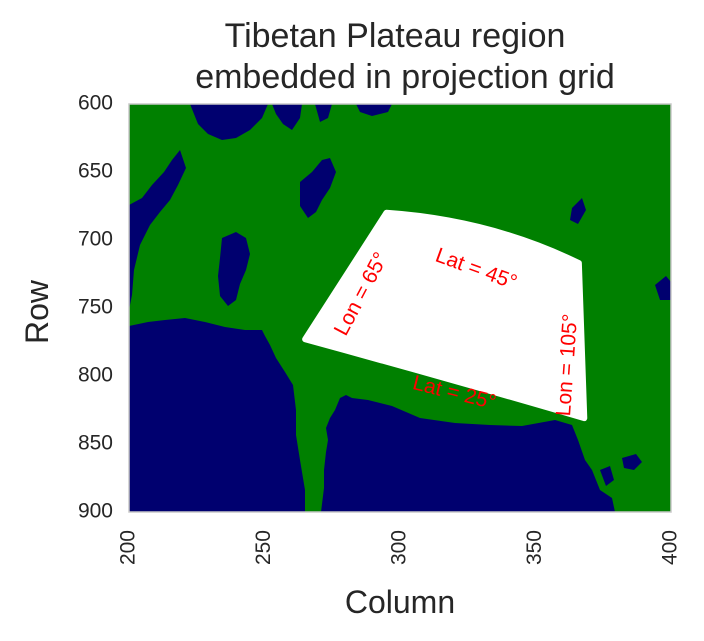  Describe the element at coordinates (95, 103) in the screenshot. I see `y-tick-label: 600` at that location.